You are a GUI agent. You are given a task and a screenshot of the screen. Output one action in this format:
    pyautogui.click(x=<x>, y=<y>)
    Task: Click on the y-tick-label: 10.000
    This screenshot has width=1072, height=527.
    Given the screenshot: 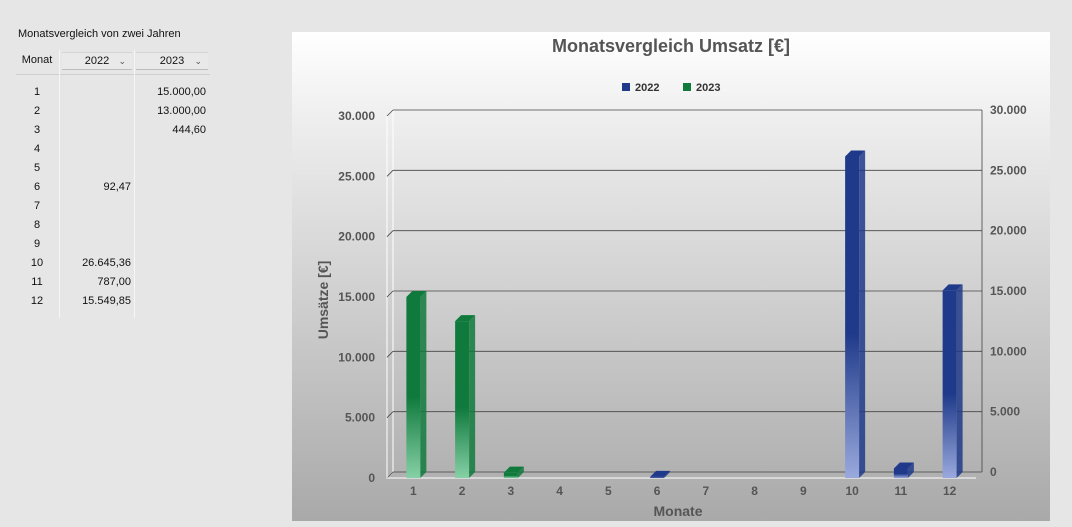 What is the action you would take?
    pyautogui.click(x=356, y=357)
    